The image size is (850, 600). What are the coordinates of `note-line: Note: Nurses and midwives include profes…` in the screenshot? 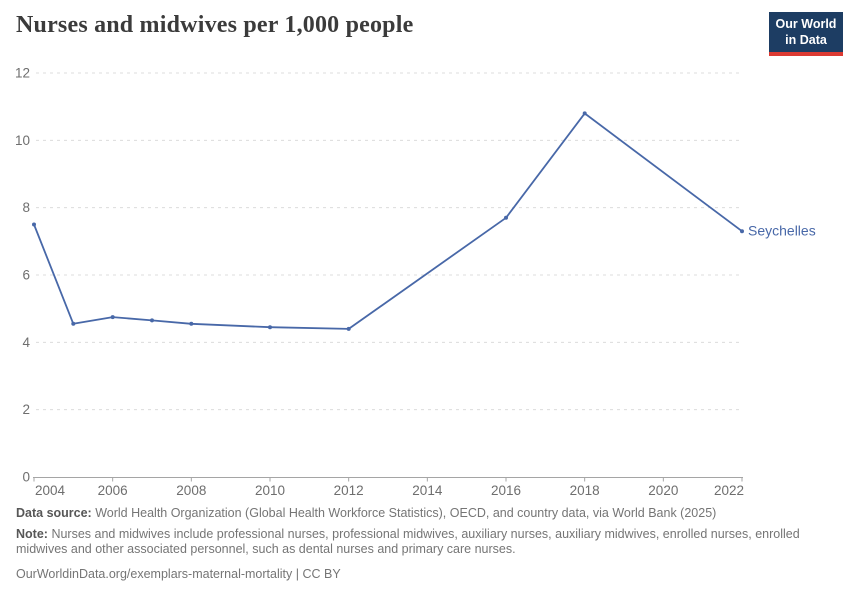 It's located at (427, 542).